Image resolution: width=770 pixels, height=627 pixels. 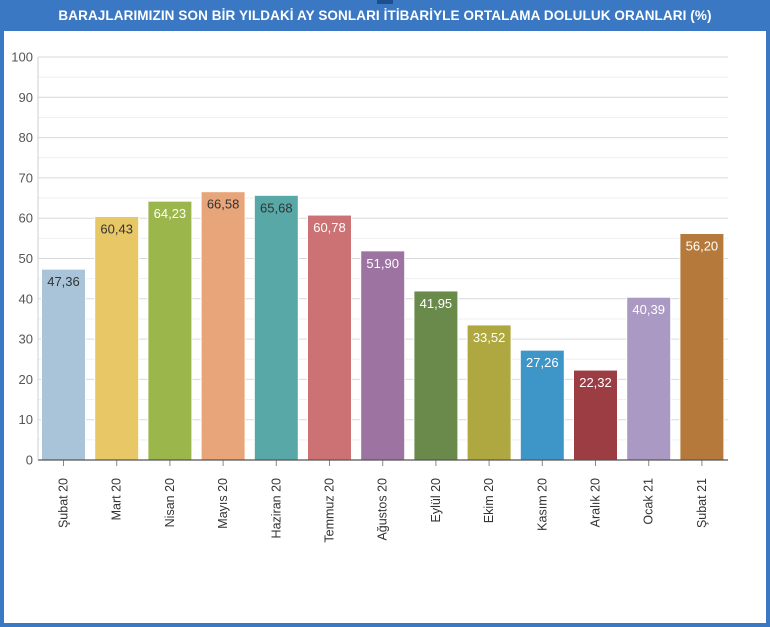 What do you see at coordinates (64, 503) in the screenshot?
I see `x-tick-label: Şubat 20` at bounding box center [64, 503].